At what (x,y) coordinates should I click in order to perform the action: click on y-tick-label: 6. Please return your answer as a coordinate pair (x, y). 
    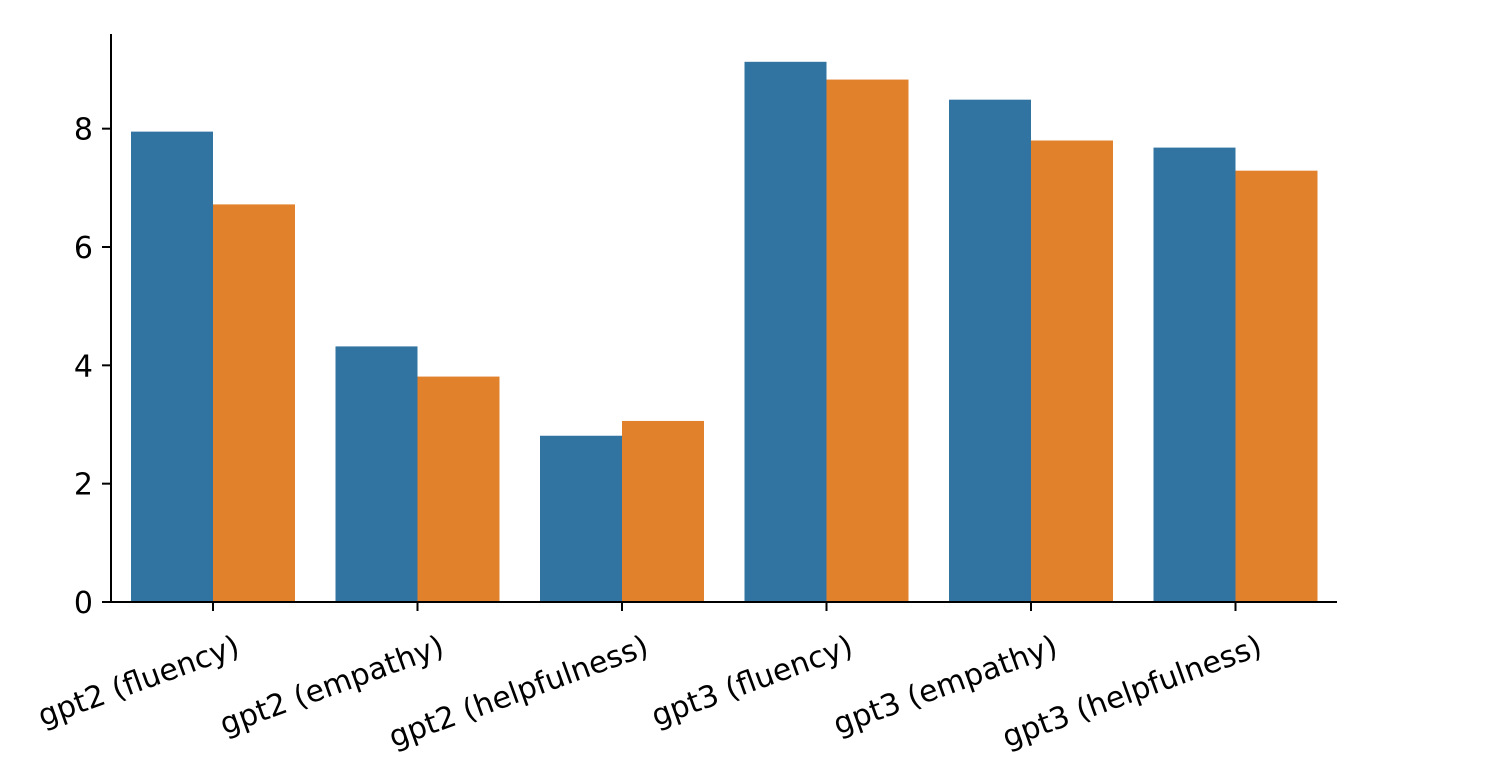
    Looking at the image, I should click on (83, 248).